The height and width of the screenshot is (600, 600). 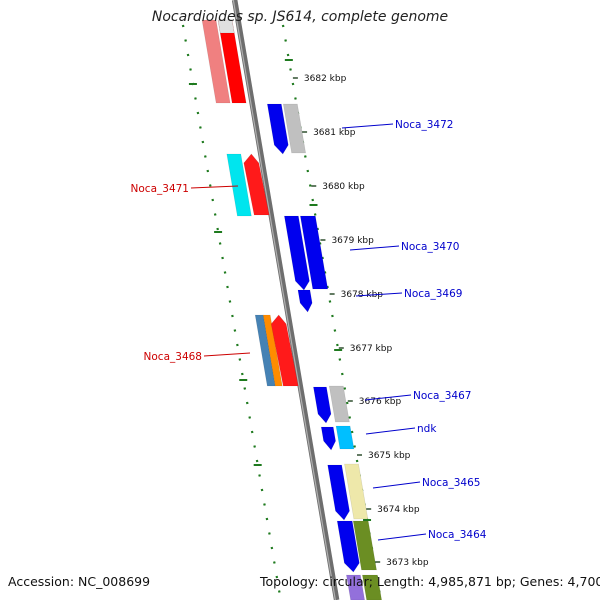 What do you see at coordinates (451, 483) in the screenshot?
I see `gene-label: Noca_3465` at bounding box center [451, 483].